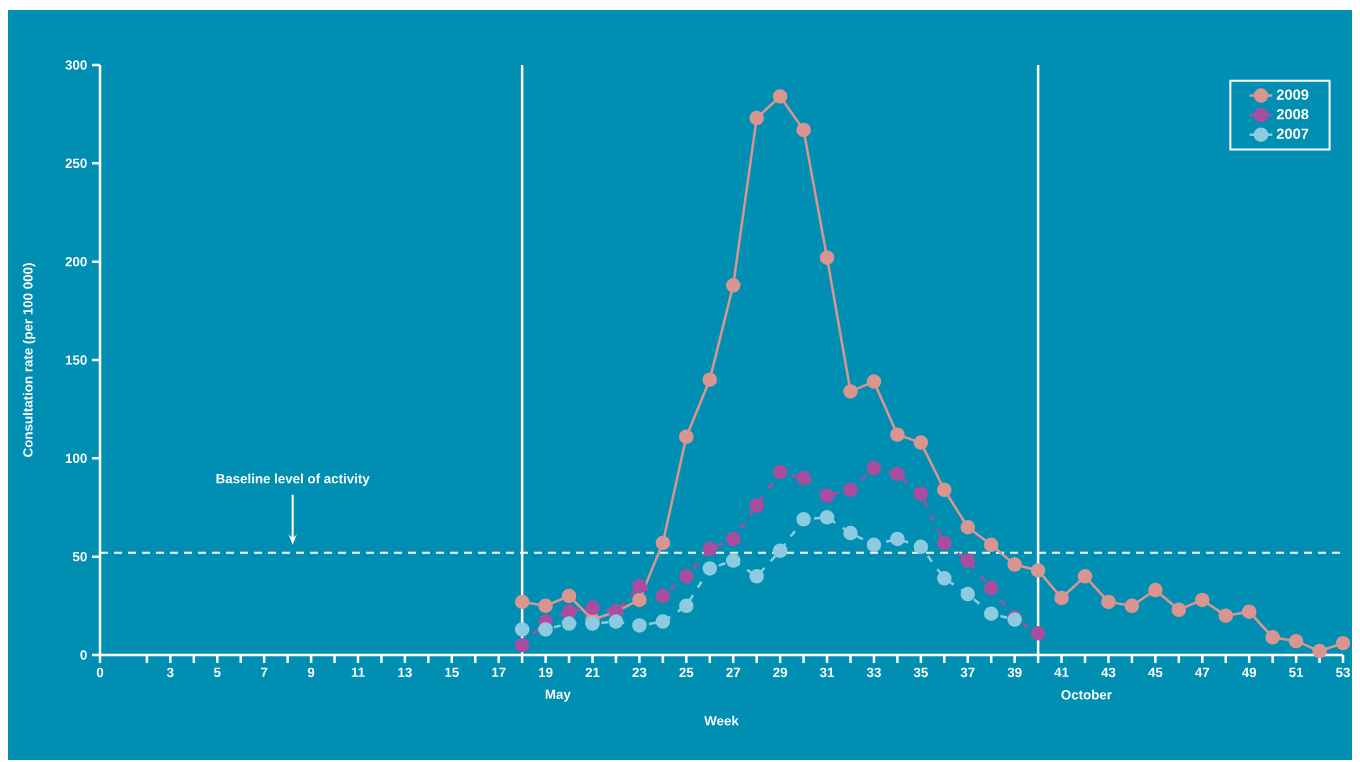 The image size is (1360, 762). I want to click on x-tick-label: 41, so click(1061, 672).